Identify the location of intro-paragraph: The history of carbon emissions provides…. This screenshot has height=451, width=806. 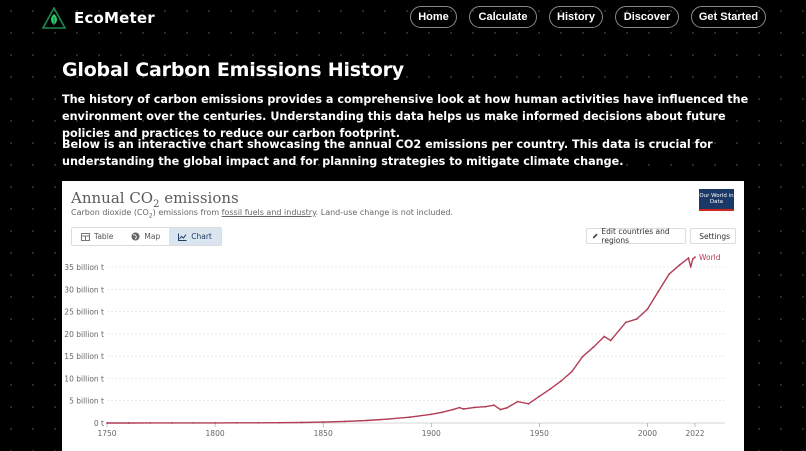
(407, 116).